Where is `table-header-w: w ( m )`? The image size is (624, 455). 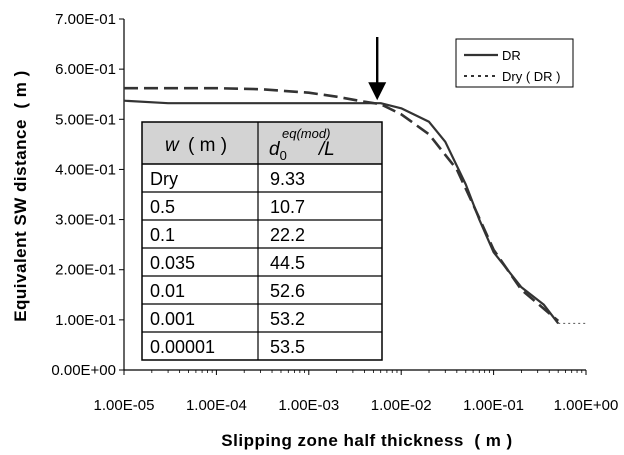 table-header-w: w ( m ) is located at coordinates (196, 145).